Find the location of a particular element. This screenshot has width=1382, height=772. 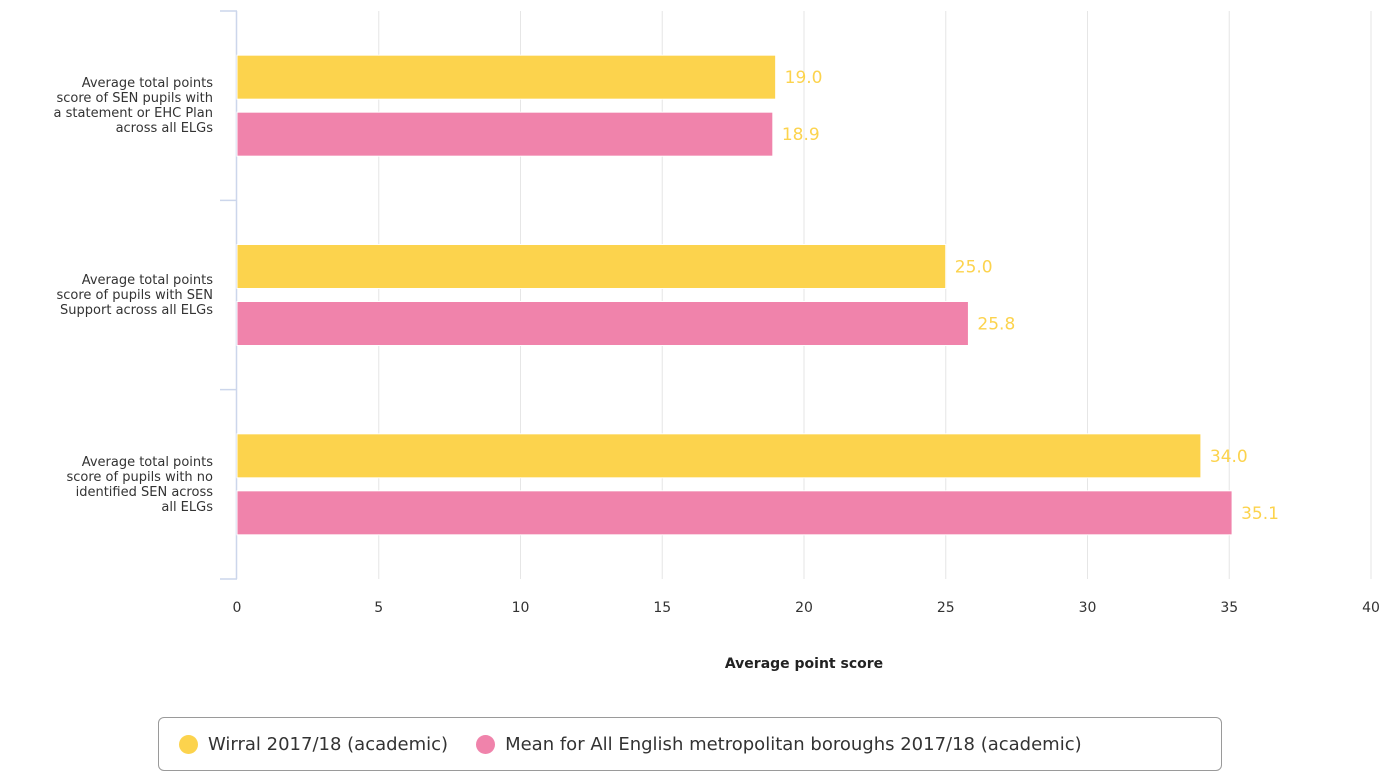

legend-item-wirral: Wirral 2017/18 (academic) is located at coordinates (313, 744).